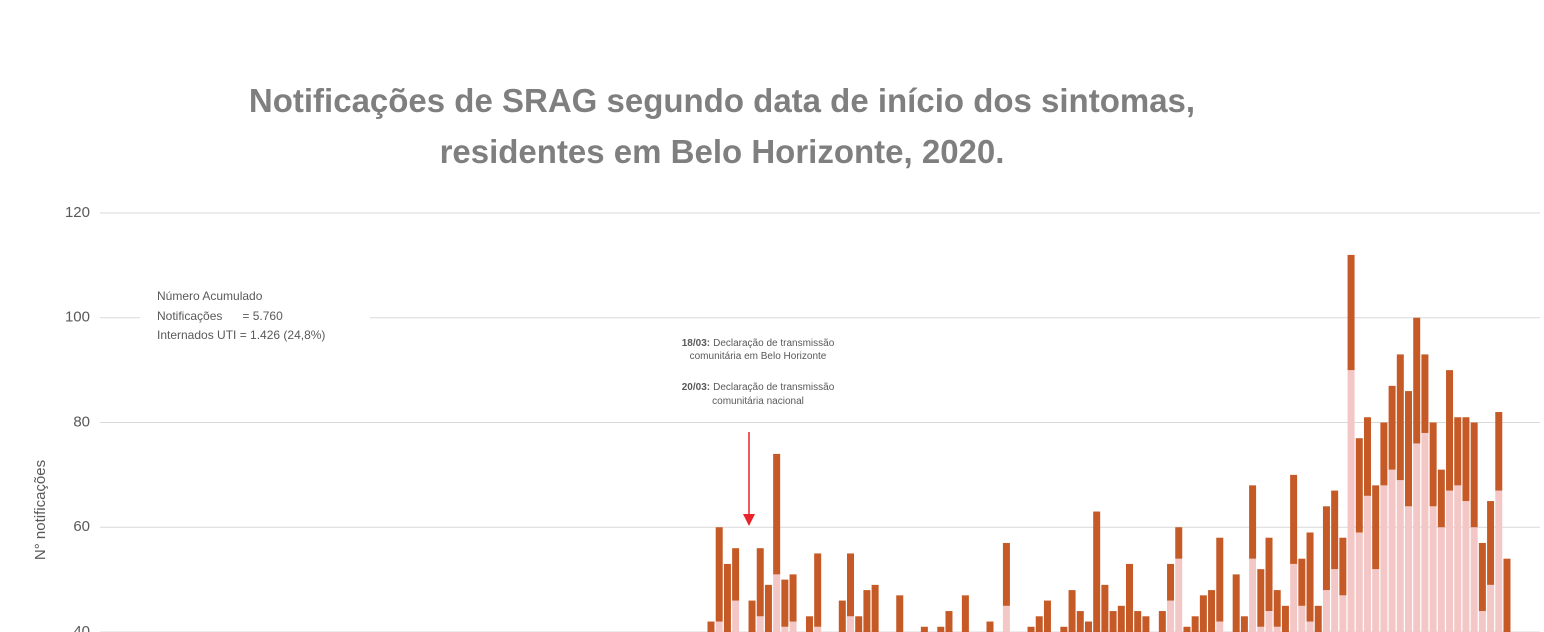  Describe the element at coordinates (241, 335) in the screenshot. I see `annotation: Internados UTI = 1.426 (24,8%)` at that location.